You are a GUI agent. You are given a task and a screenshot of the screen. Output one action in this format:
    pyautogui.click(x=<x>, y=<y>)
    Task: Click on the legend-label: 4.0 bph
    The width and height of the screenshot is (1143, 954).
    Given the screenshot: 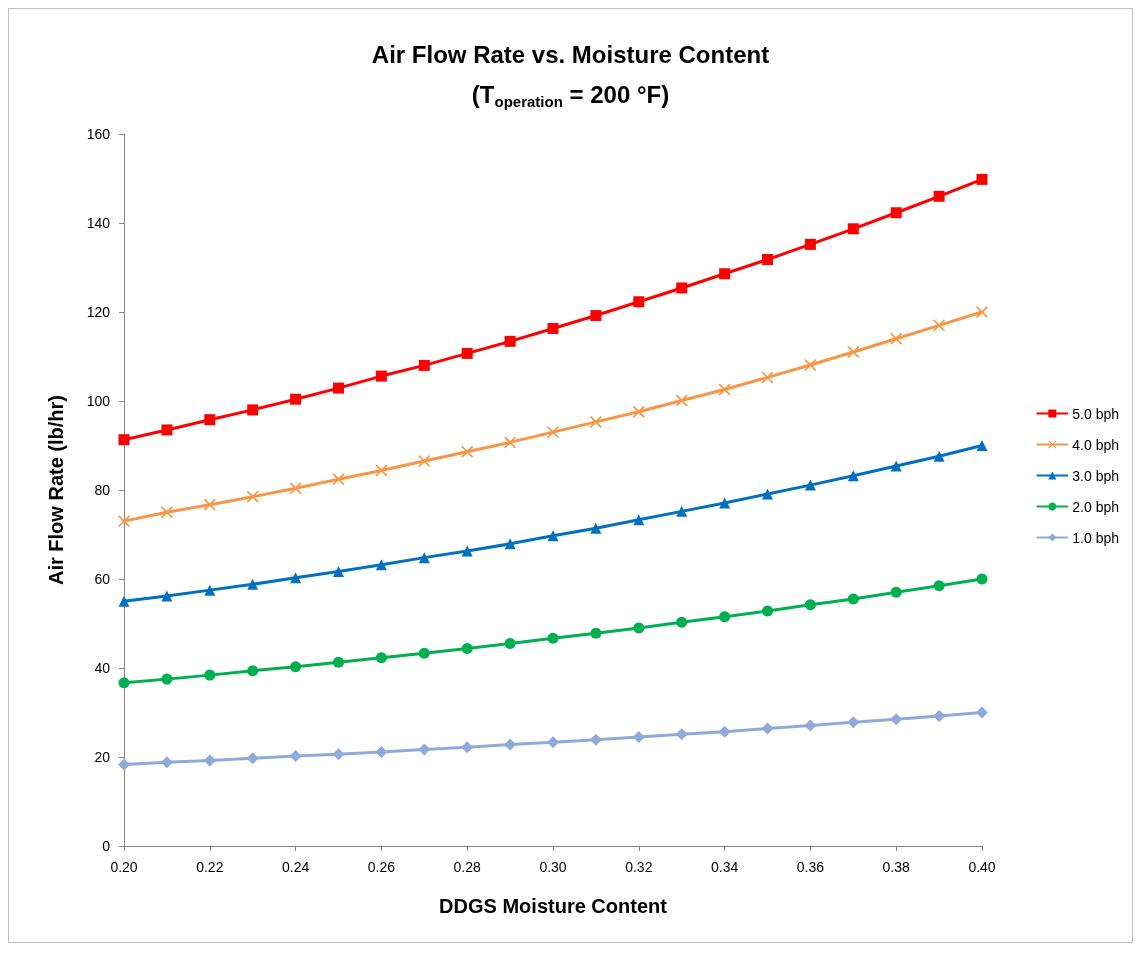 What is the action you would take?
    pyautogui.click(x=1096, y=444)
    